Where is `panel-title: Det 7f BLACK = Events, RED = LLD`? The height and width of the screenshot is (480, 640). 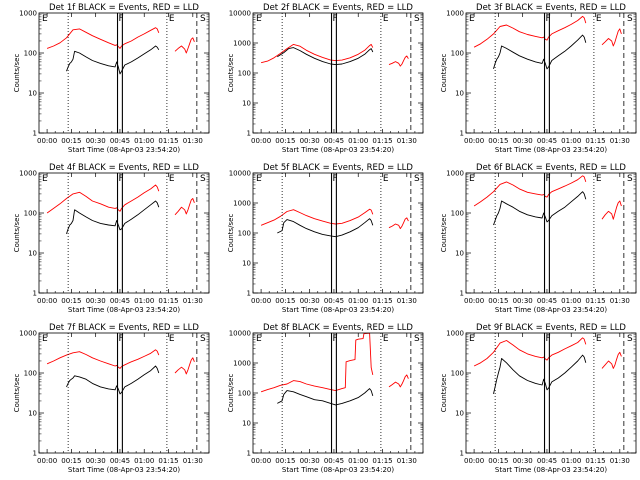
panel-title: Det 7f BLACK = Events, RED = LLD is located at coordinates (124, 328).